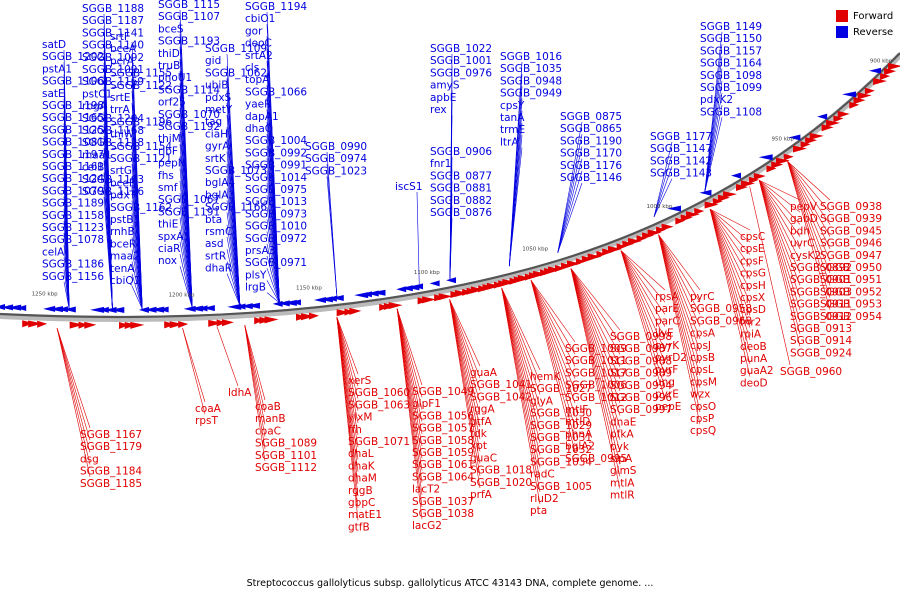 Image resolution: width=900 pixels, height=600 pixels. What do you see at coordinates (169, 66) in the screenshot?
I see `reverse-gene-label: truB` at bounding box center [169, 66].